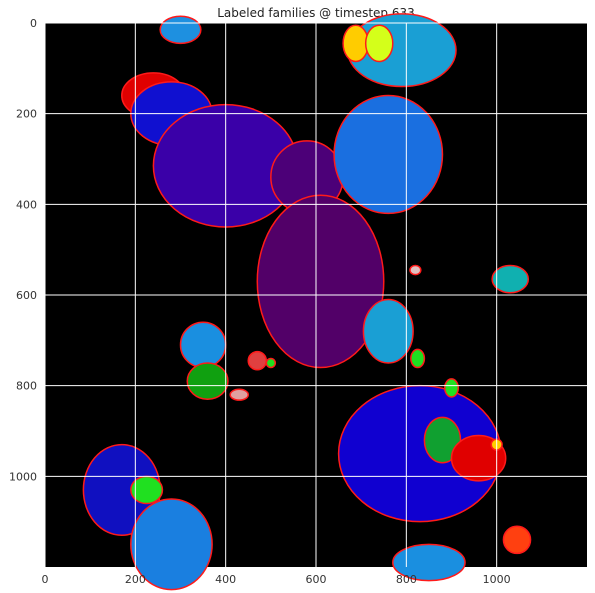 This screenshot has width=595, height=593. I want to click on y-tick-label: 600, so click(26, 295).